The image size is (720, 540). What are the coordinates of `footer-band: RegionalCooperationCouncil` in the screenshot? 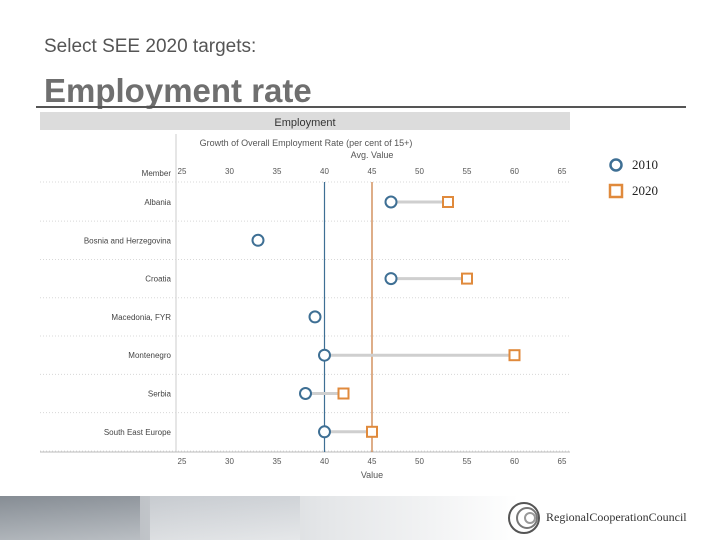 It's located at (360, 518).